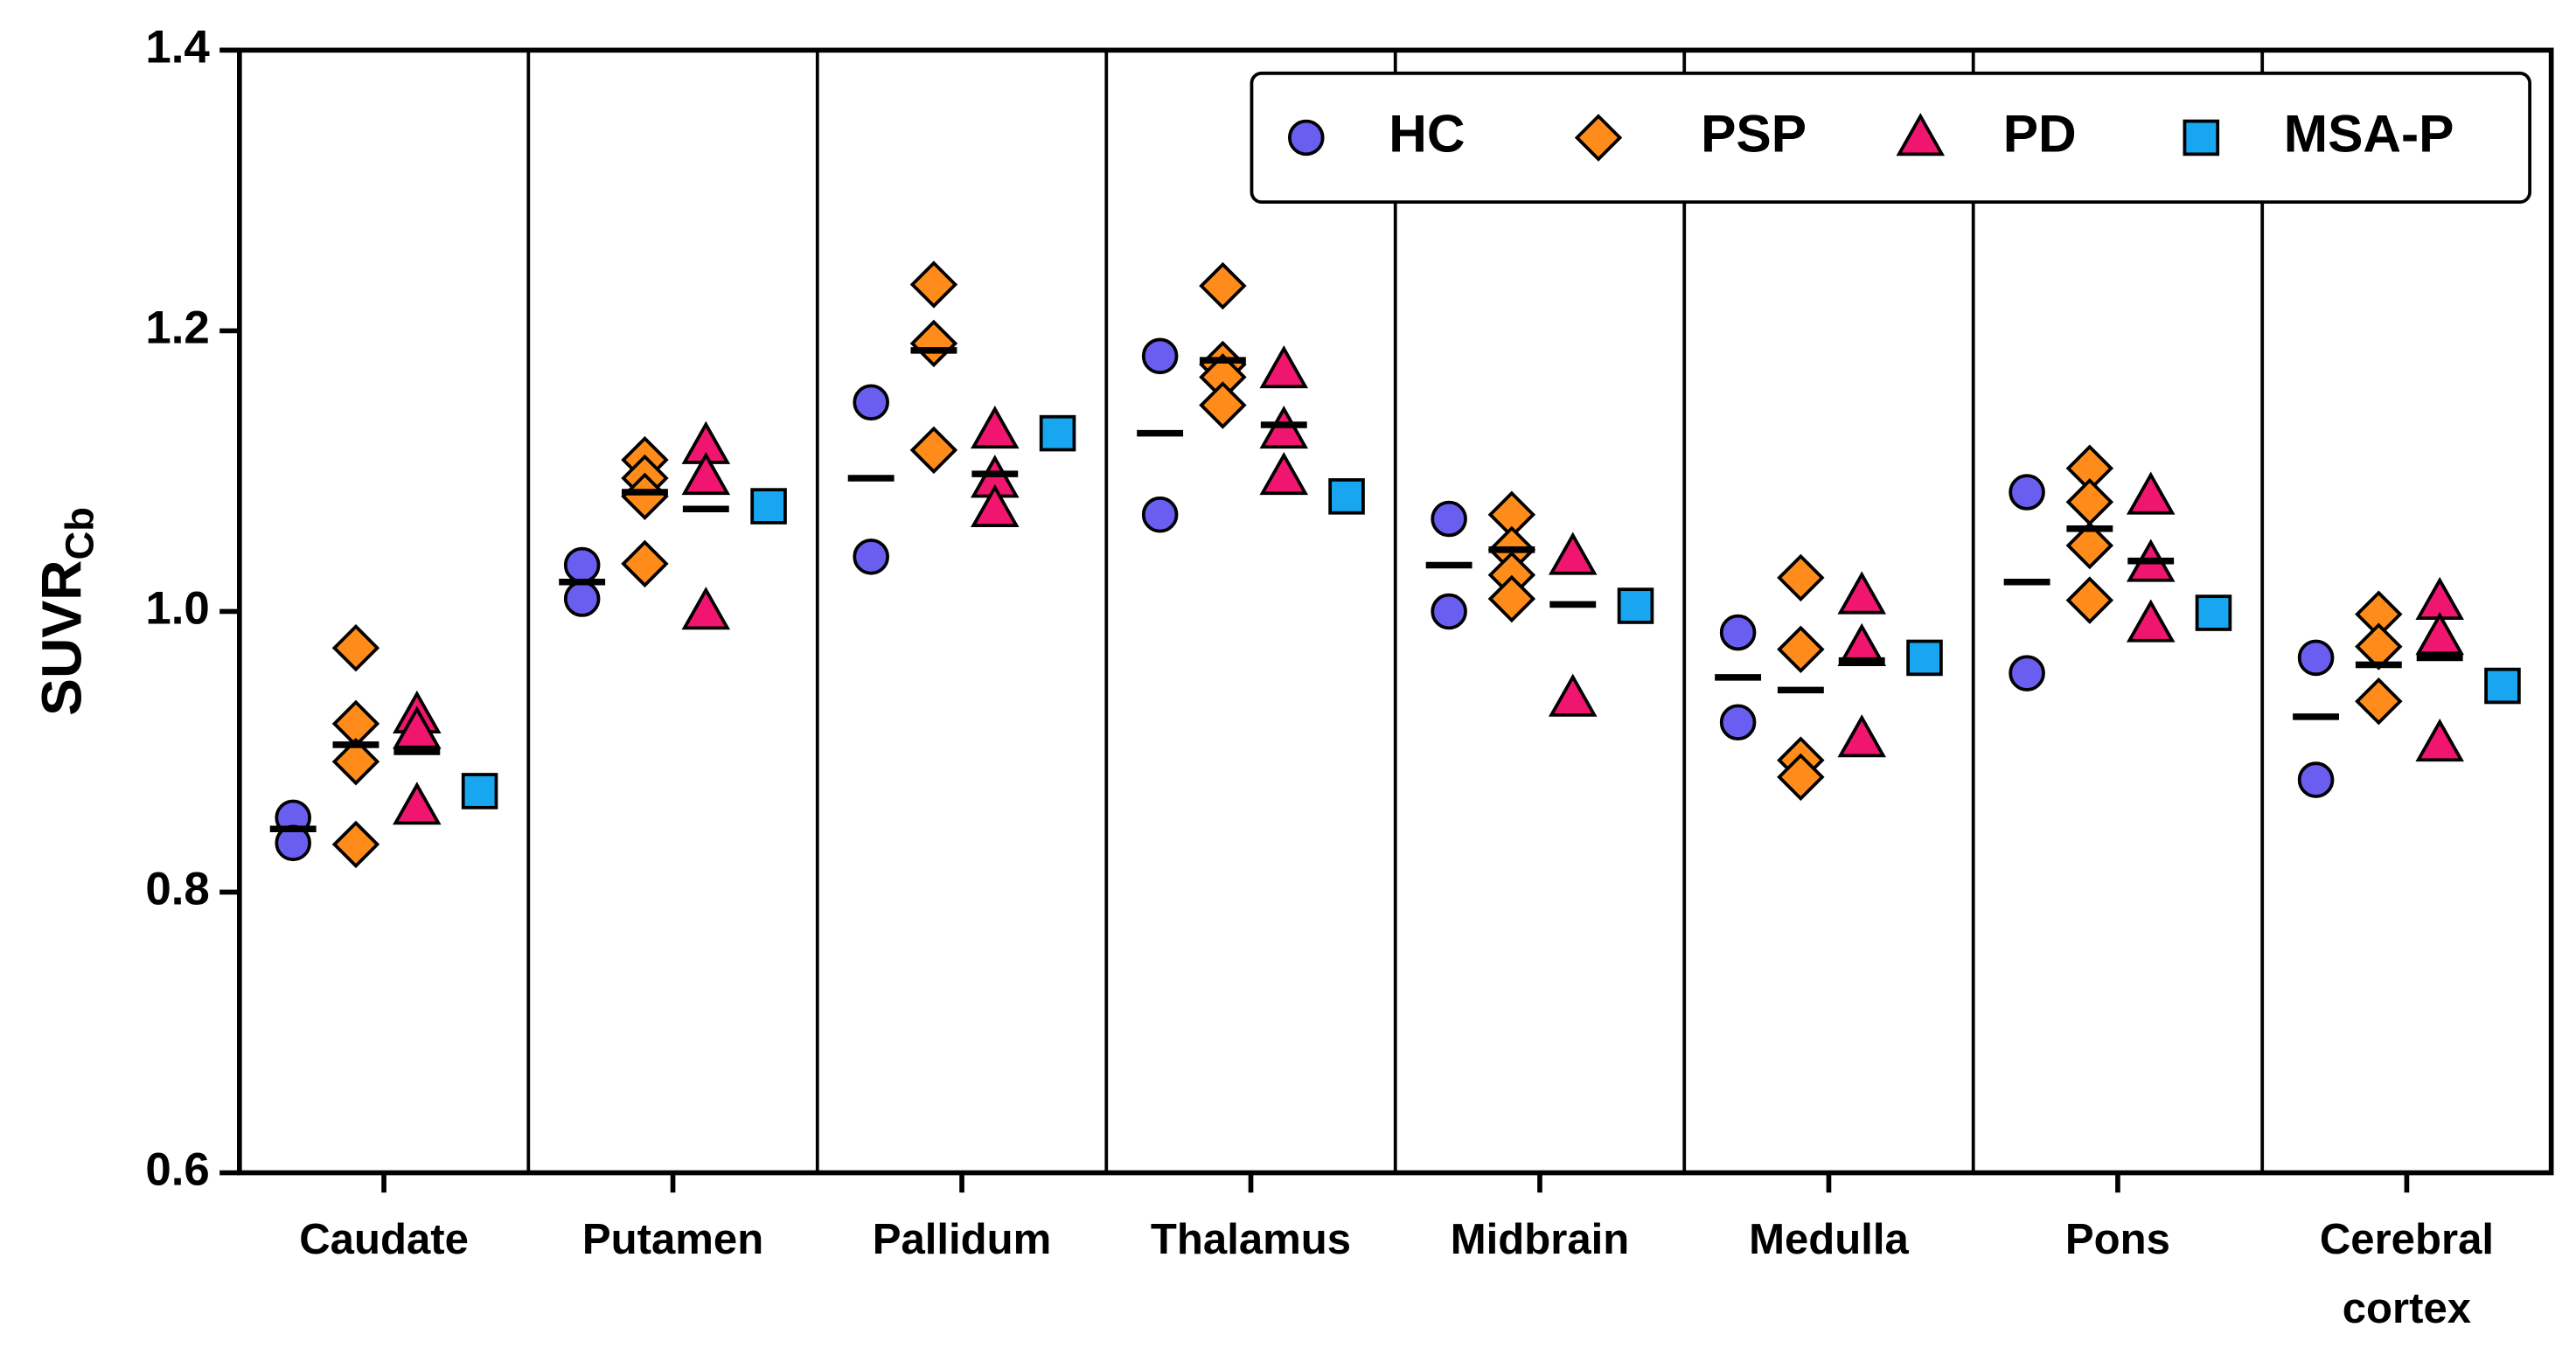 The width and height of the screenshot is (2576, 1355). Describe the element at coordinates (1829, 1239) in the screenshot. I see `x-tick-label: Medulla` at that location.